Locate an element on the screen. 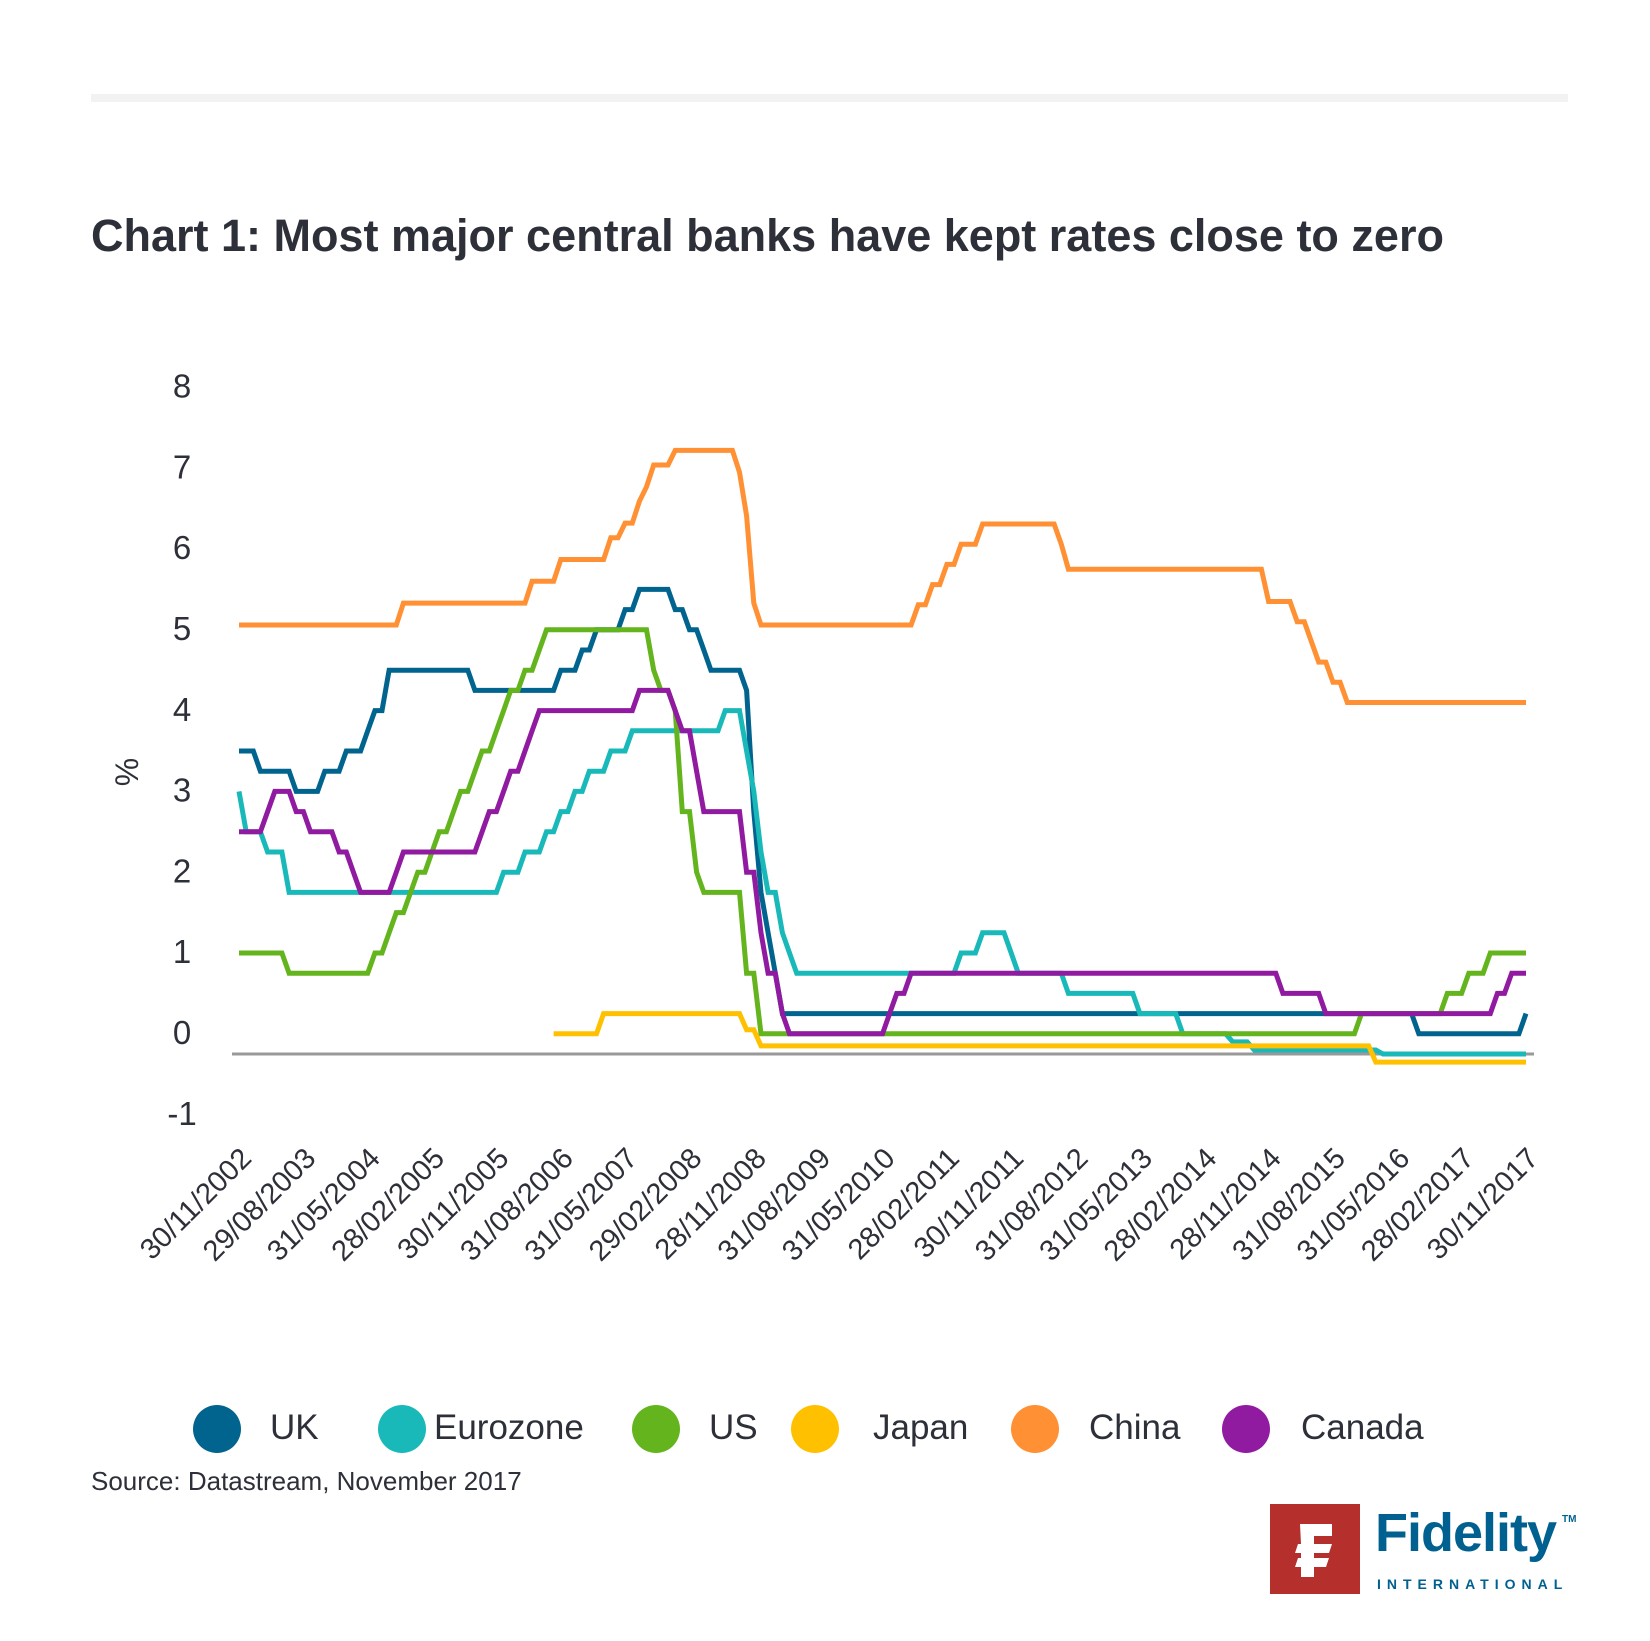 The image size is (1650, 1641). fidelity-f-icon is located at coordinates (1315, 1549).